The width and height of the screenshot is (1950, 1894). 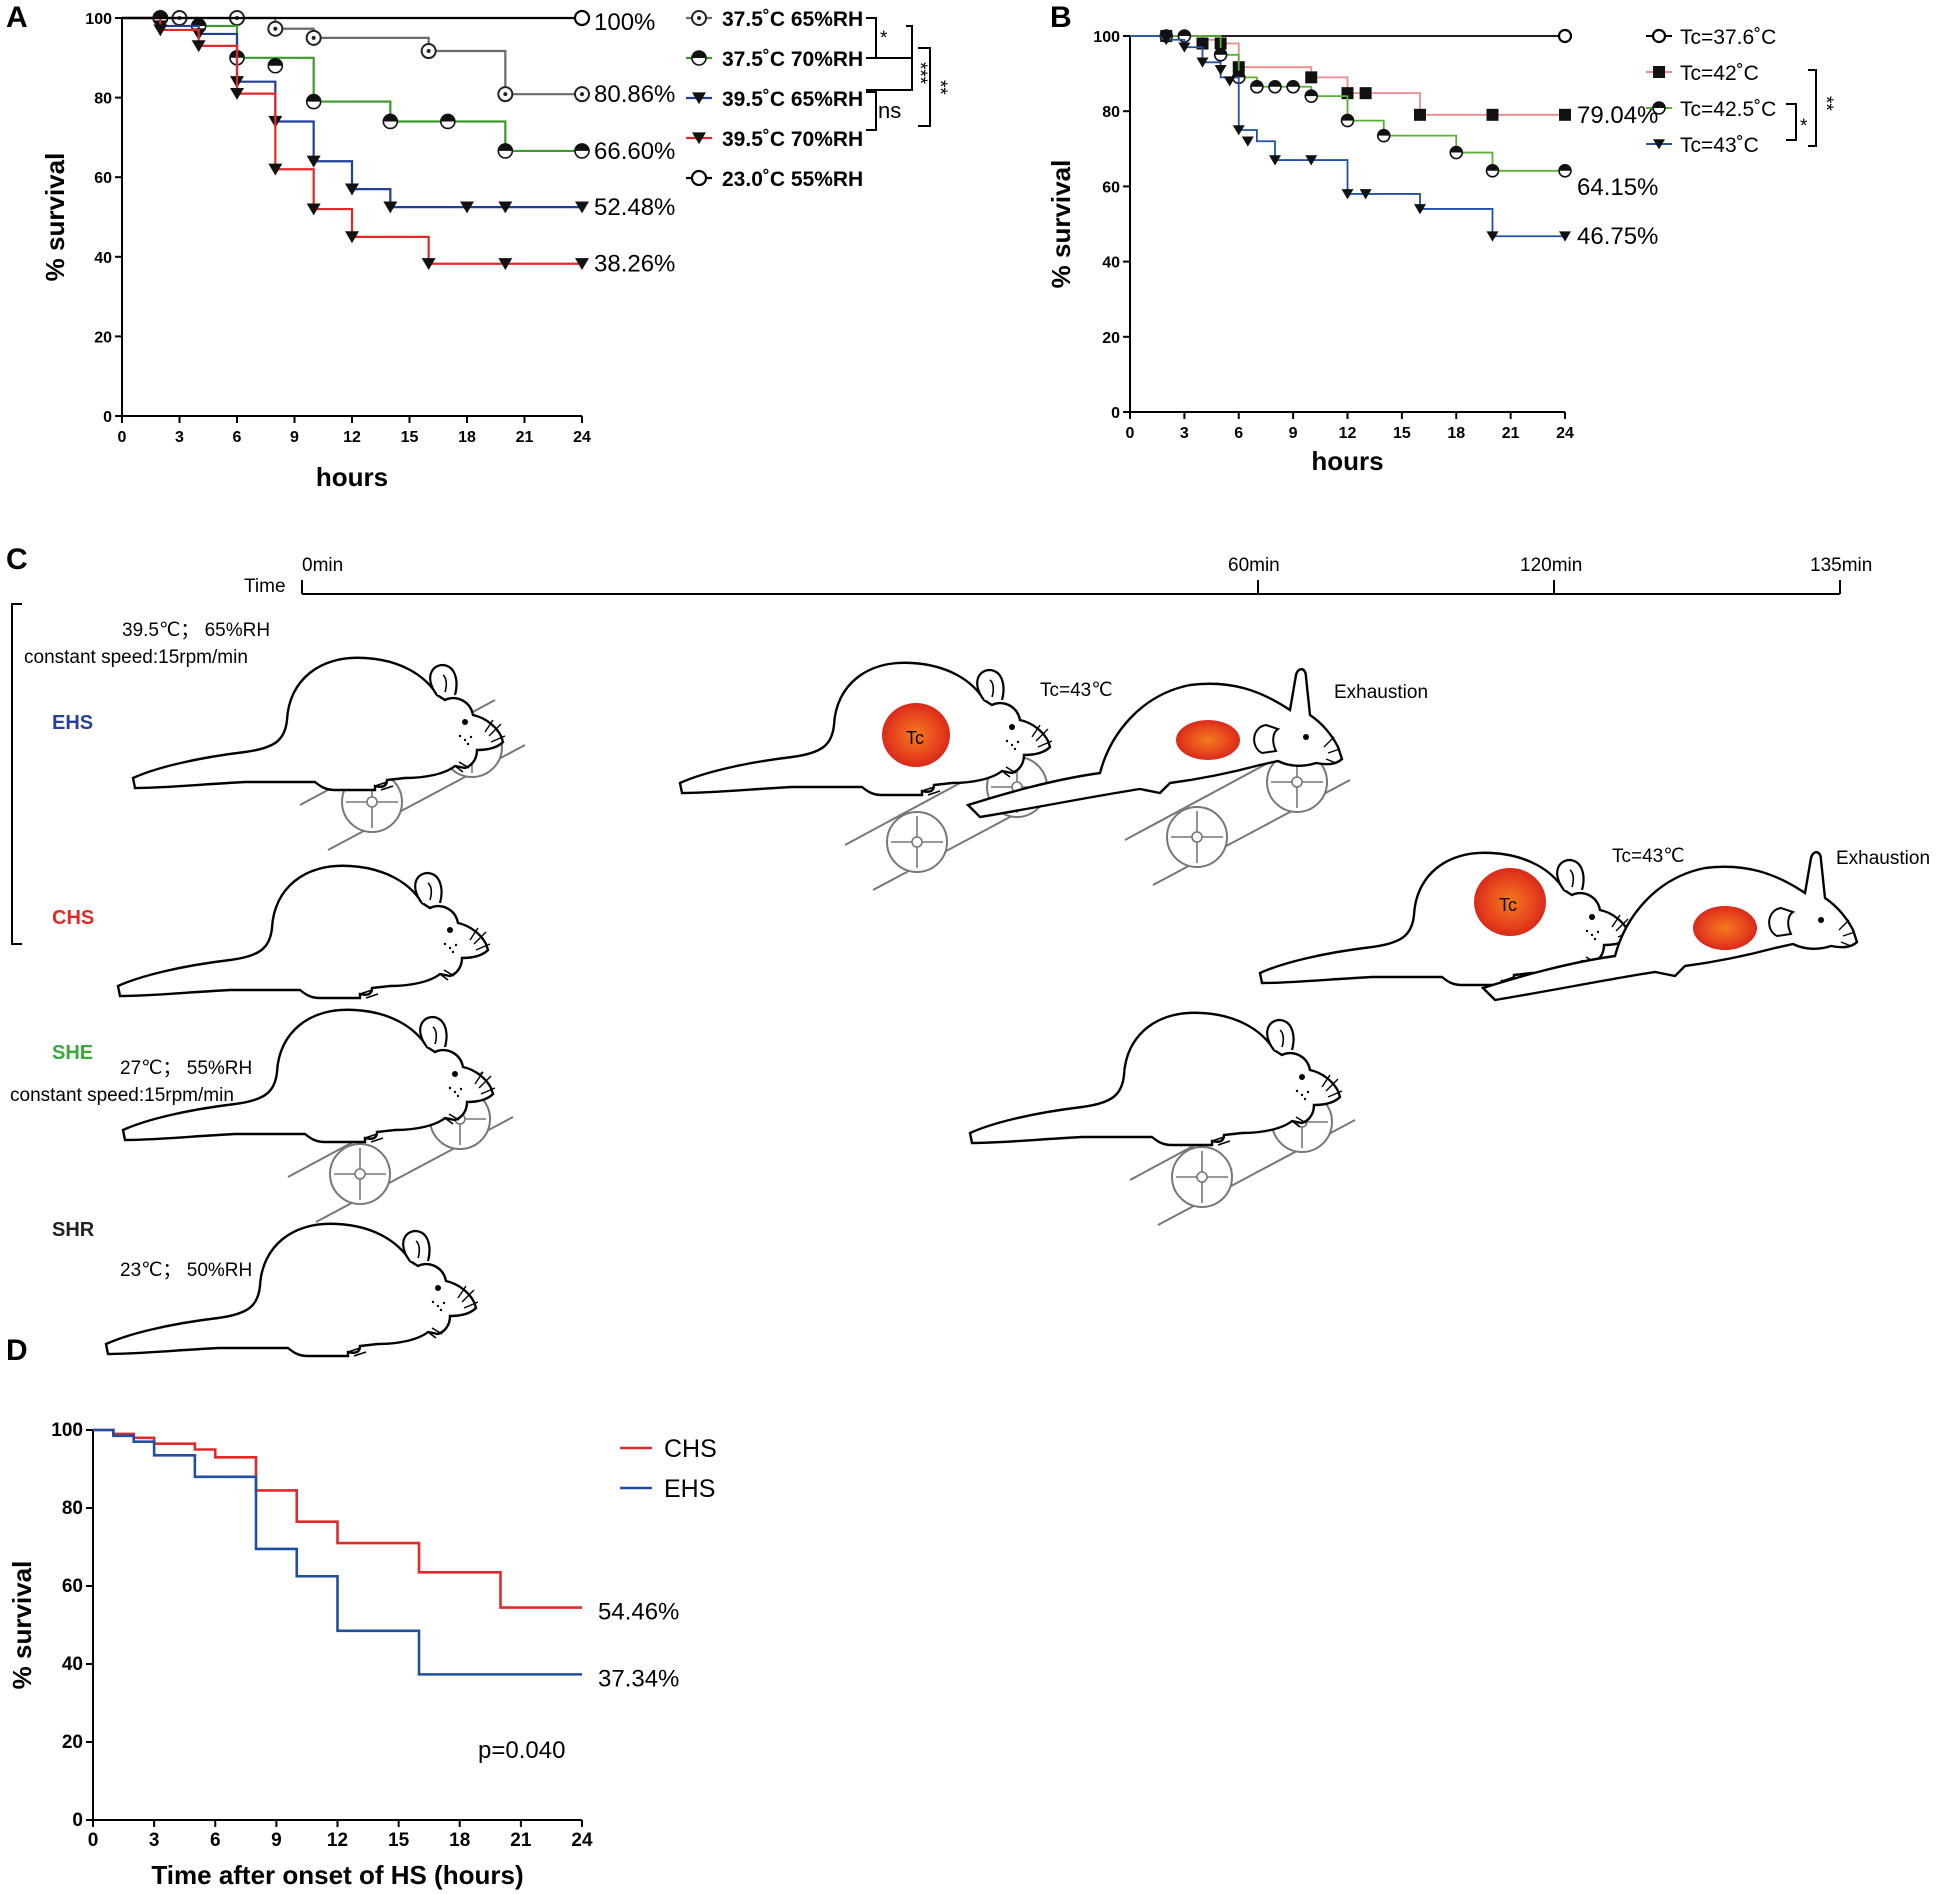 I want to click on D-xtick-label: 24, so click(x=582, y=1840).